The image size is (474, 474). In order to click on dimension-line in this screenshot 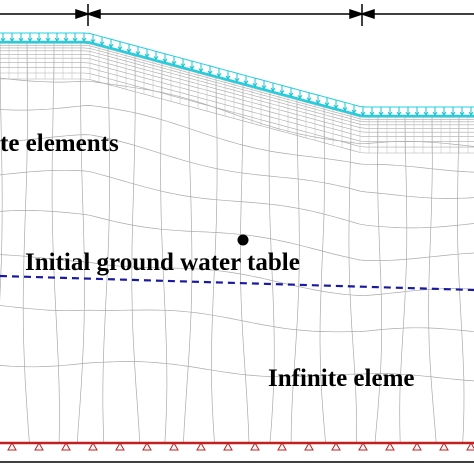, I will do `click(237, 15)`.